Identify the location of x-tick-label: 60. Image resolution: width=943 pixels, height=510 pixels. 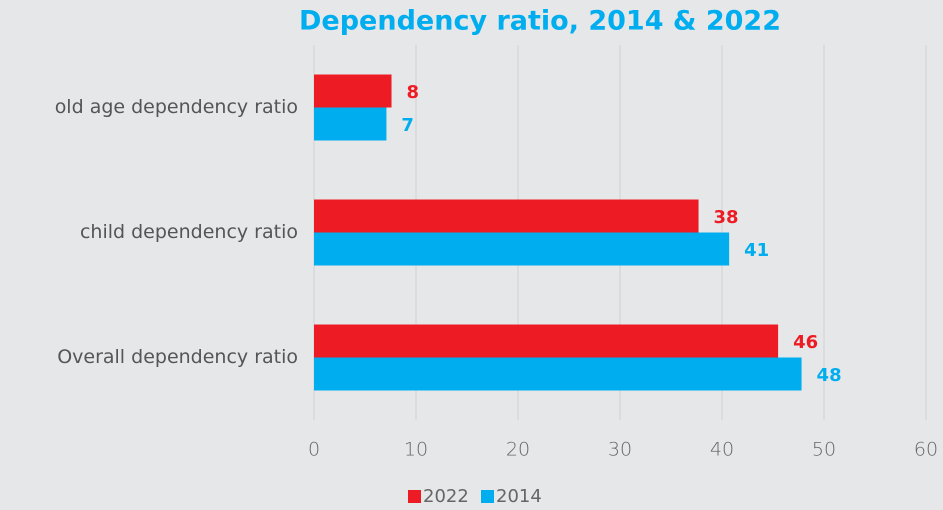
(926, 450).